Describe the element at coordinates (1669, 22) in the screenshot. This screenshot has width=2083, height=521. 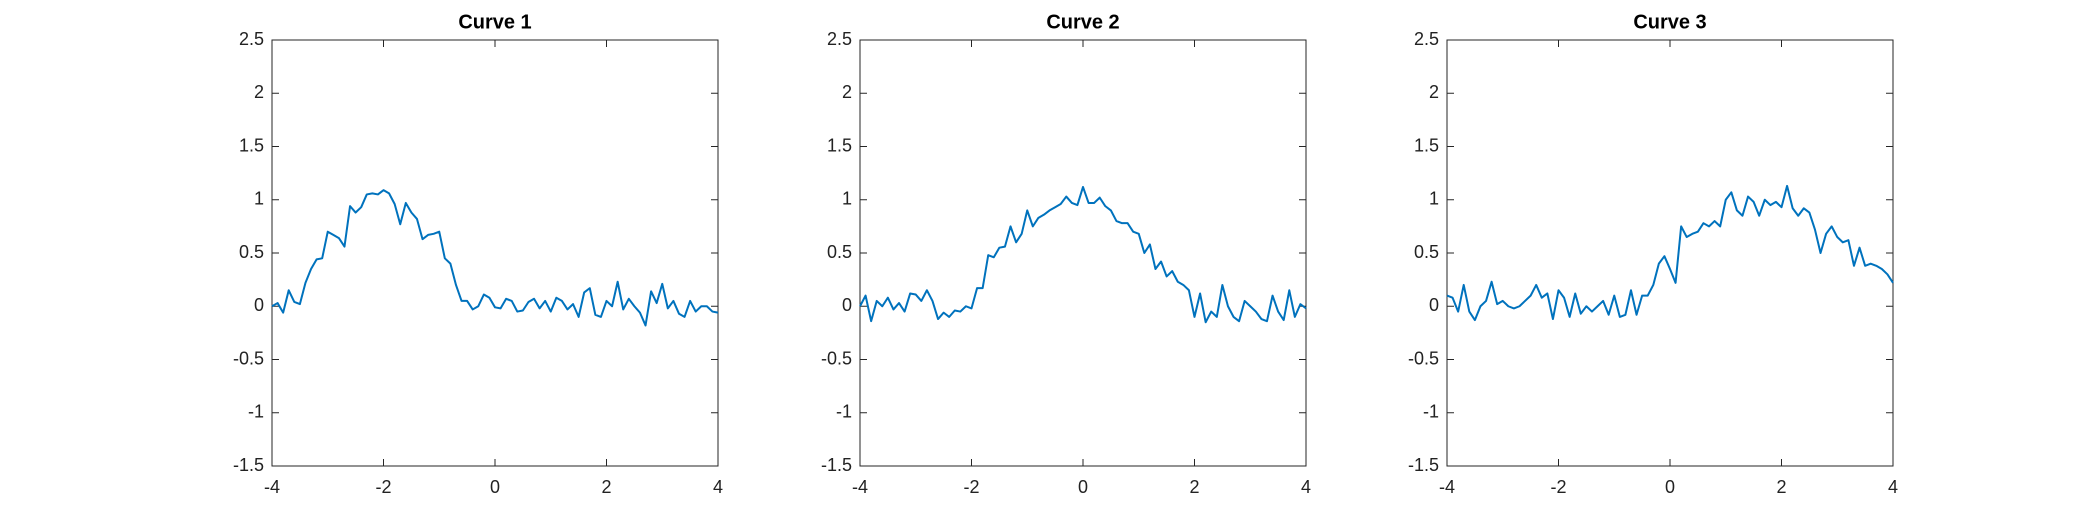
I see `chart-title: Curve 3` at that location.